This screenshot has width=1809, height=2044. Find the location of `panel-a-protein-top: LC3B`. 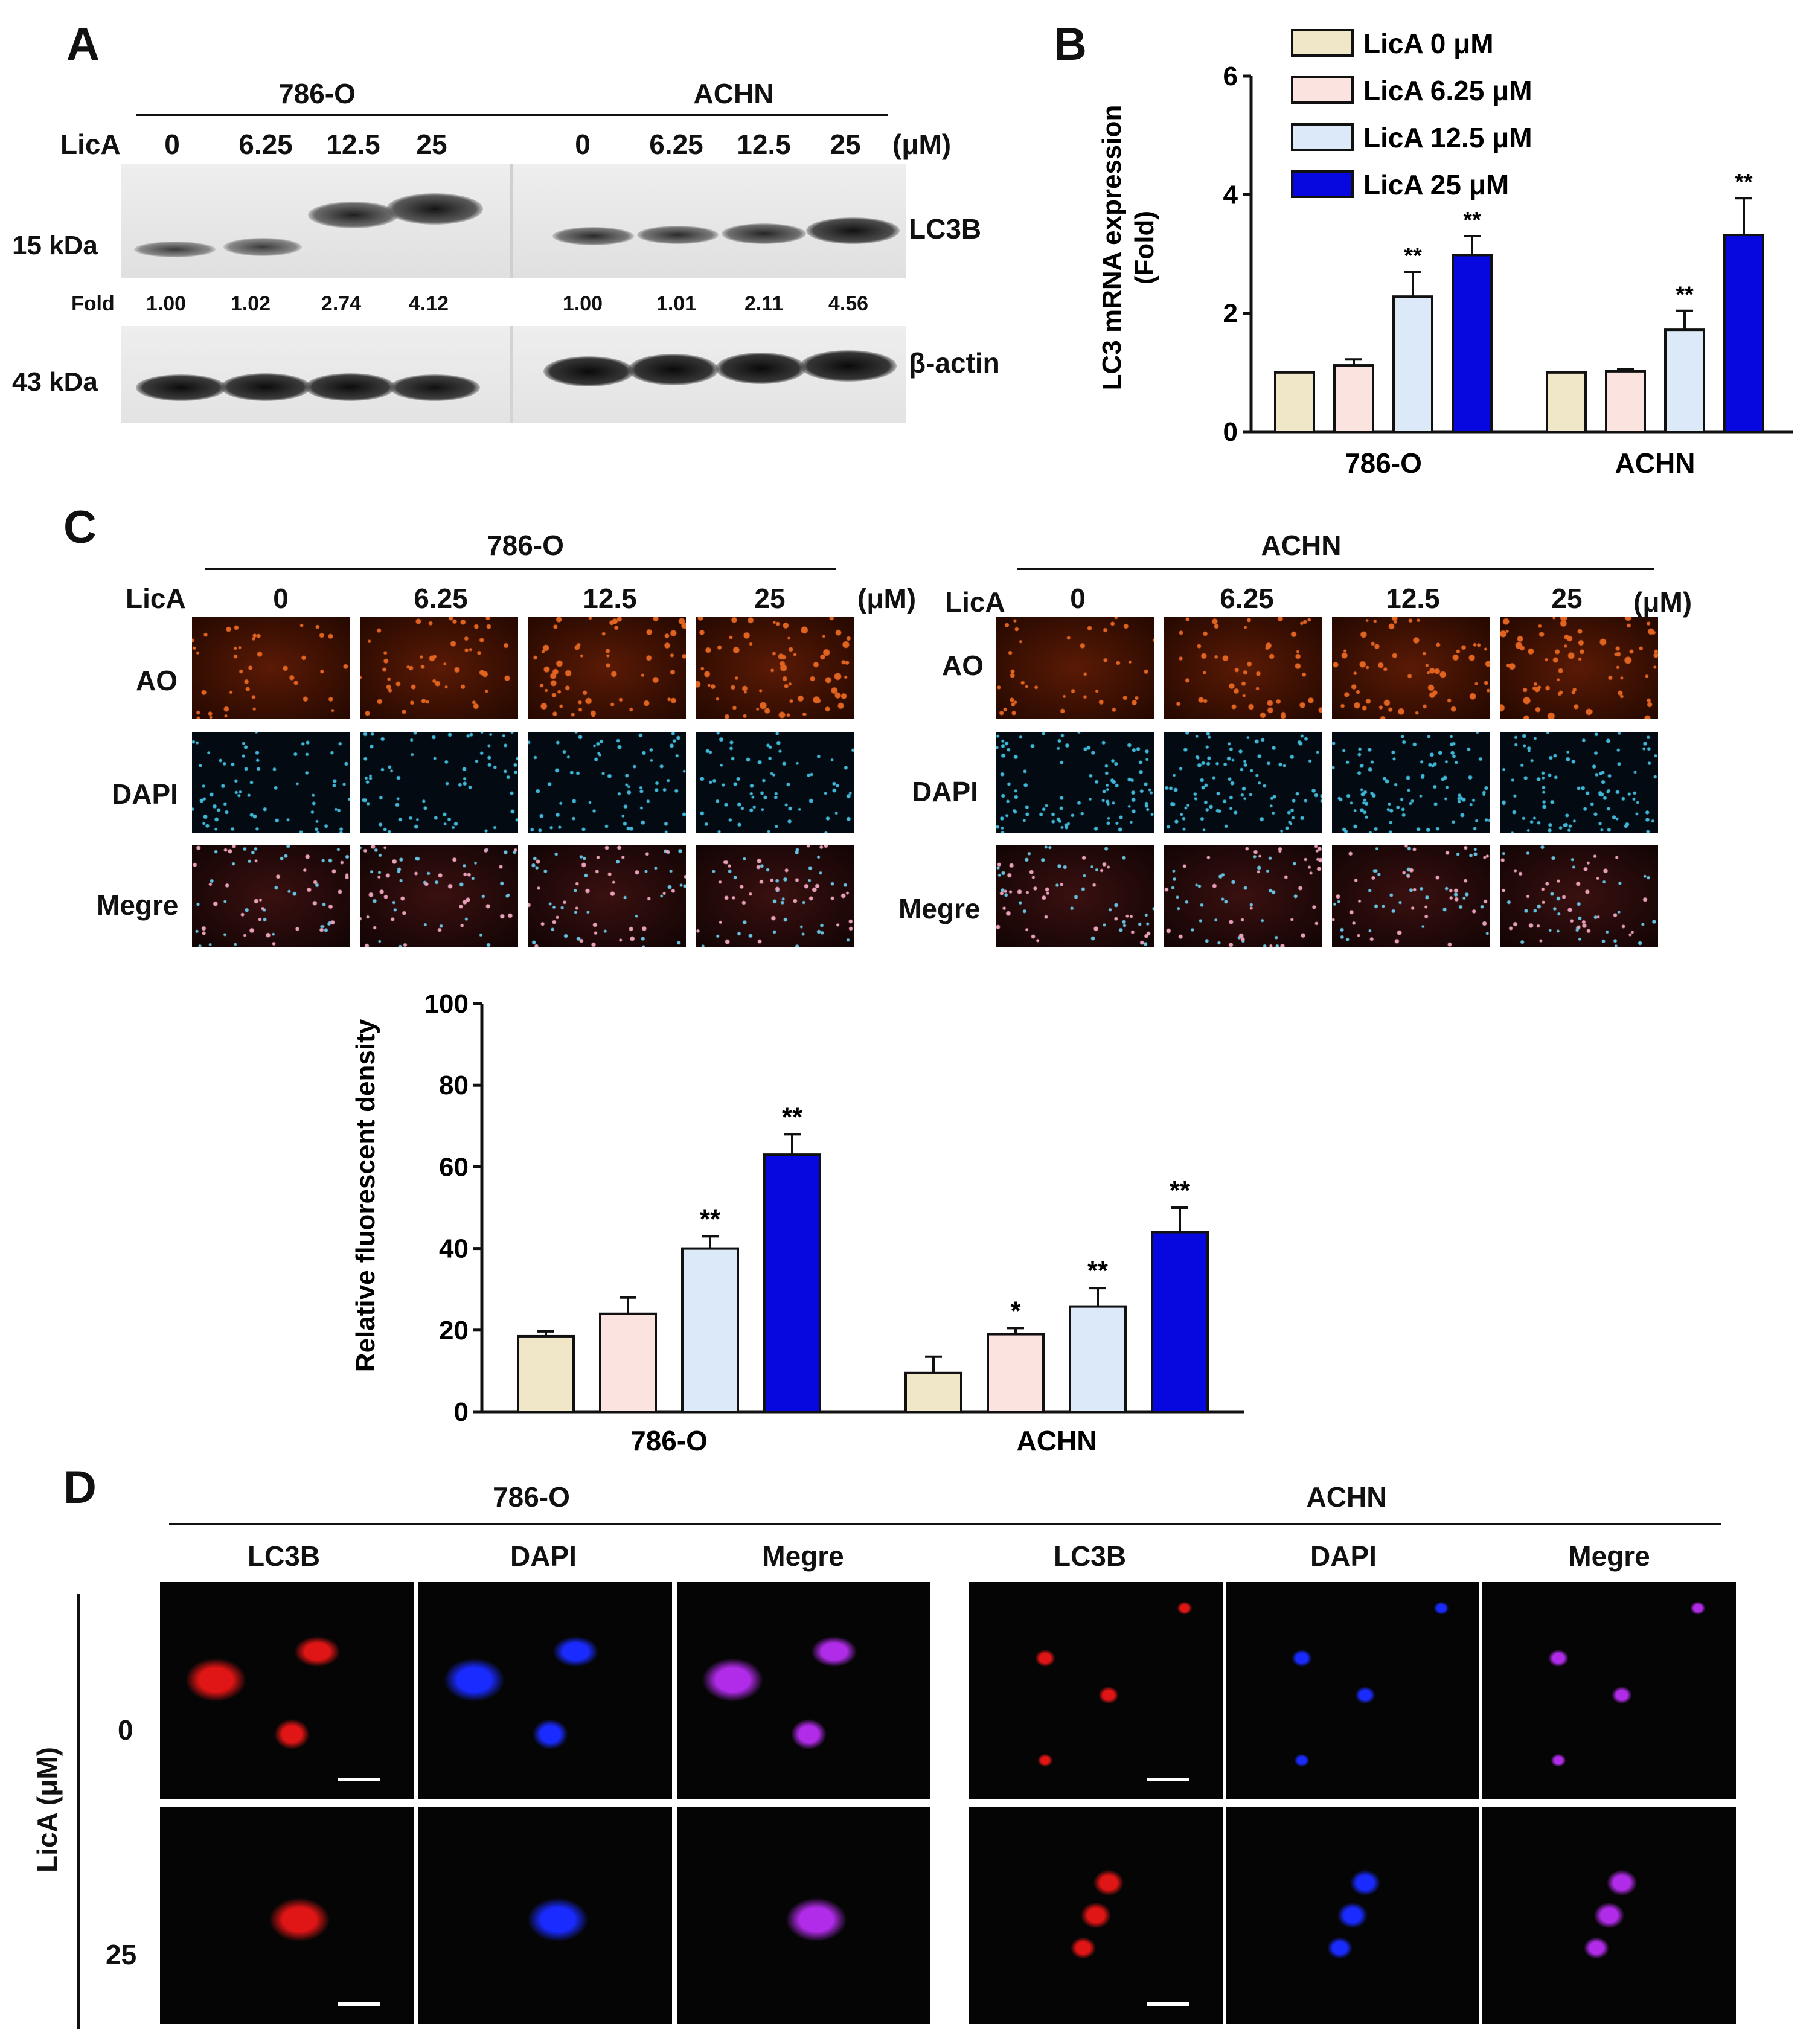

panel-a-protein-top: LC3B is located at coordinates (945, 229).